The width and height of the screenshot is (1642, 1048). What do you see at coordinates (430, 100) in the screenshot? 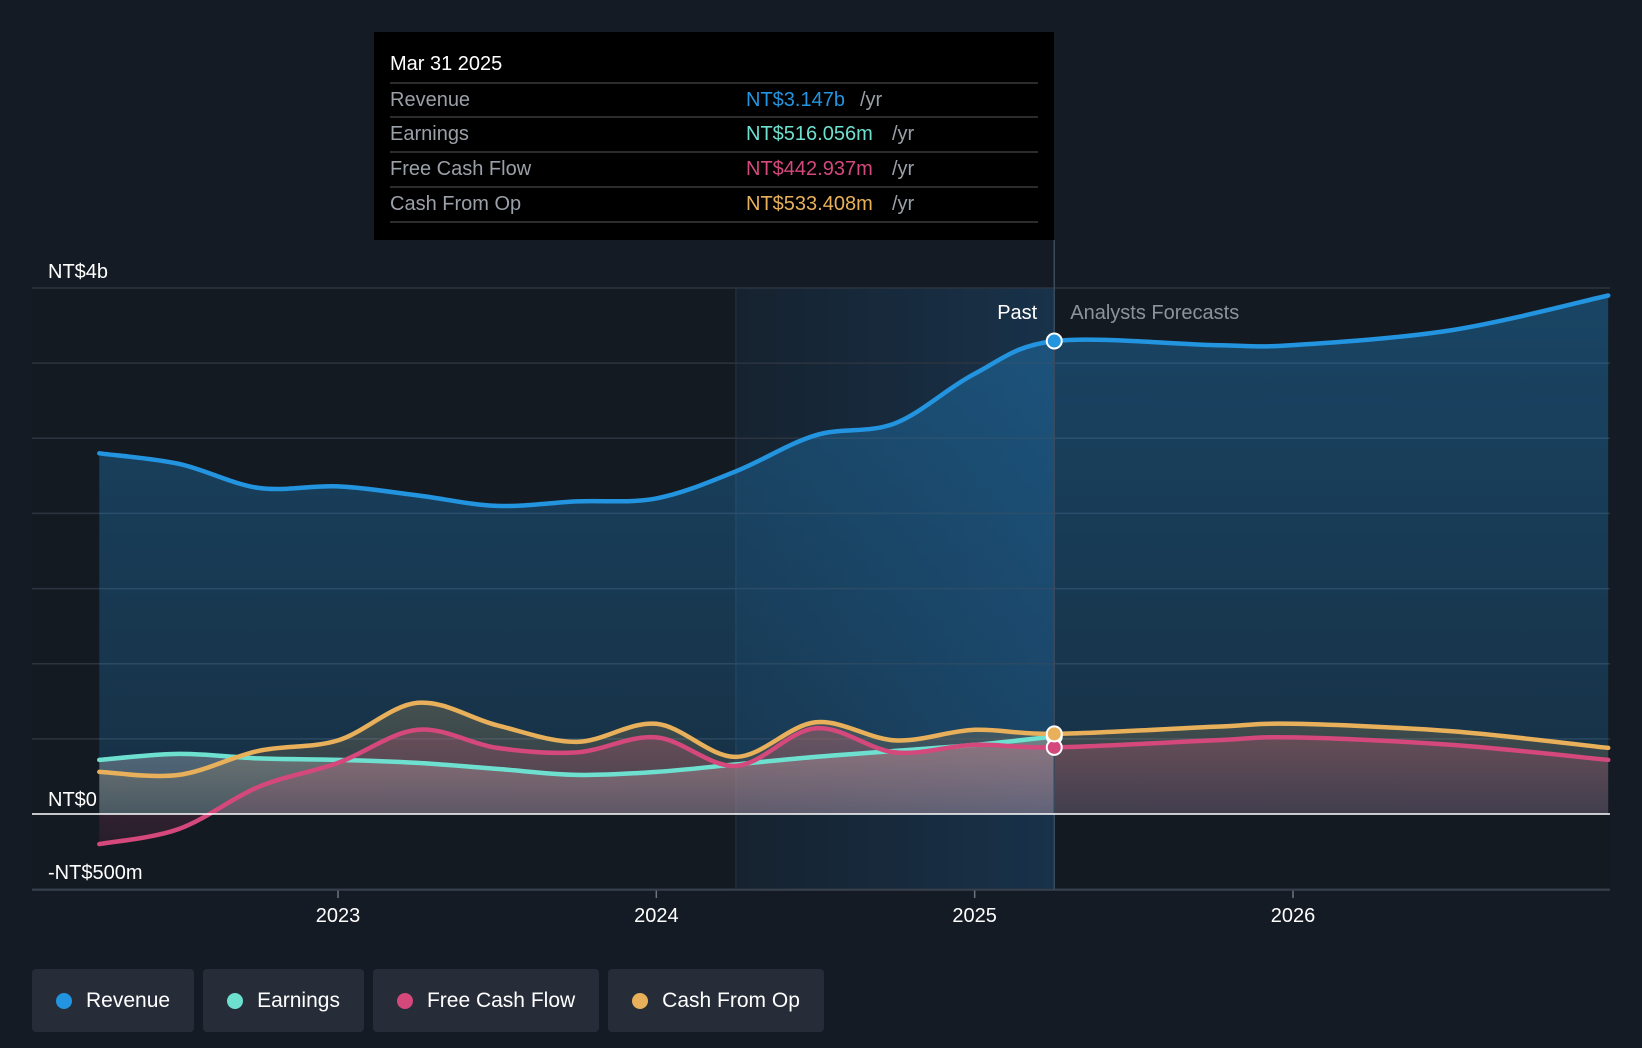
I see `tooltip-label-revenue: Revenue` at bounding box center [430, 100].